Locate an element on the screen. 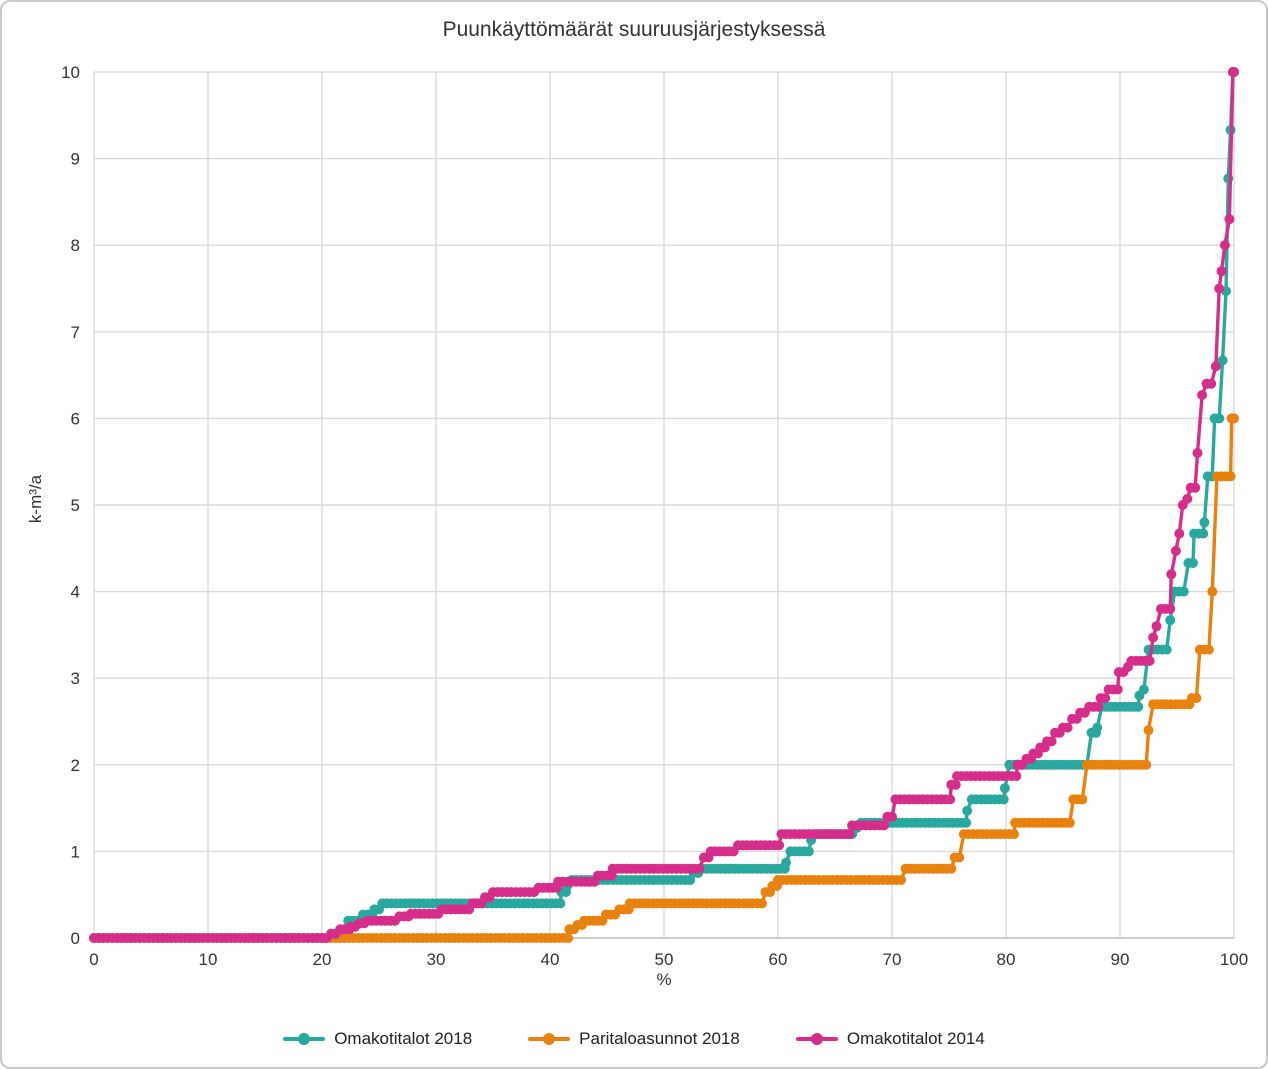 The image size is (1268, 1069). legend-item-omakotitalot-2014: Omakotitalot 2014 is located at coordinates (890, 1039).